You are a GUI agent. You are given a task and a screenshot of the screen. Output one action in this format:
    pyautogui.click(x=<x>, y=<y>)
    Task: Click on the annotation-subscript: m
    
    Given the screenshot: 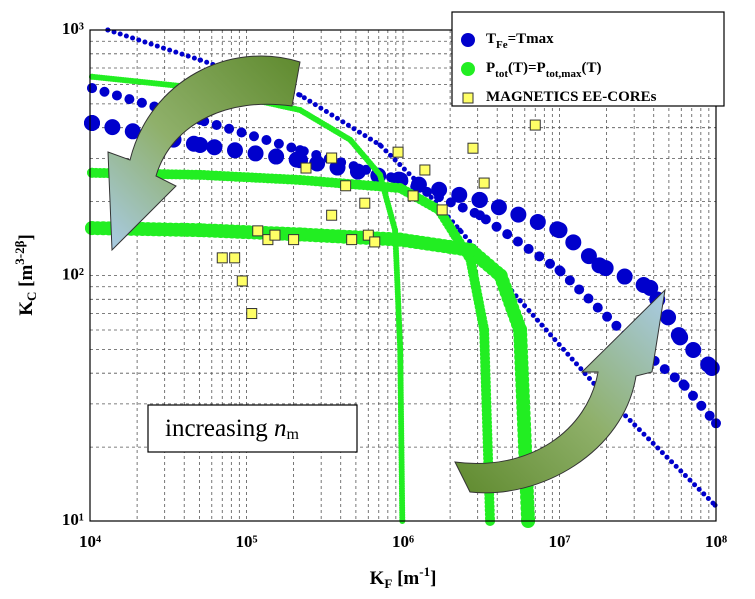 What is the action you would take?
    pyautogui.click(x=292, y=434)
    